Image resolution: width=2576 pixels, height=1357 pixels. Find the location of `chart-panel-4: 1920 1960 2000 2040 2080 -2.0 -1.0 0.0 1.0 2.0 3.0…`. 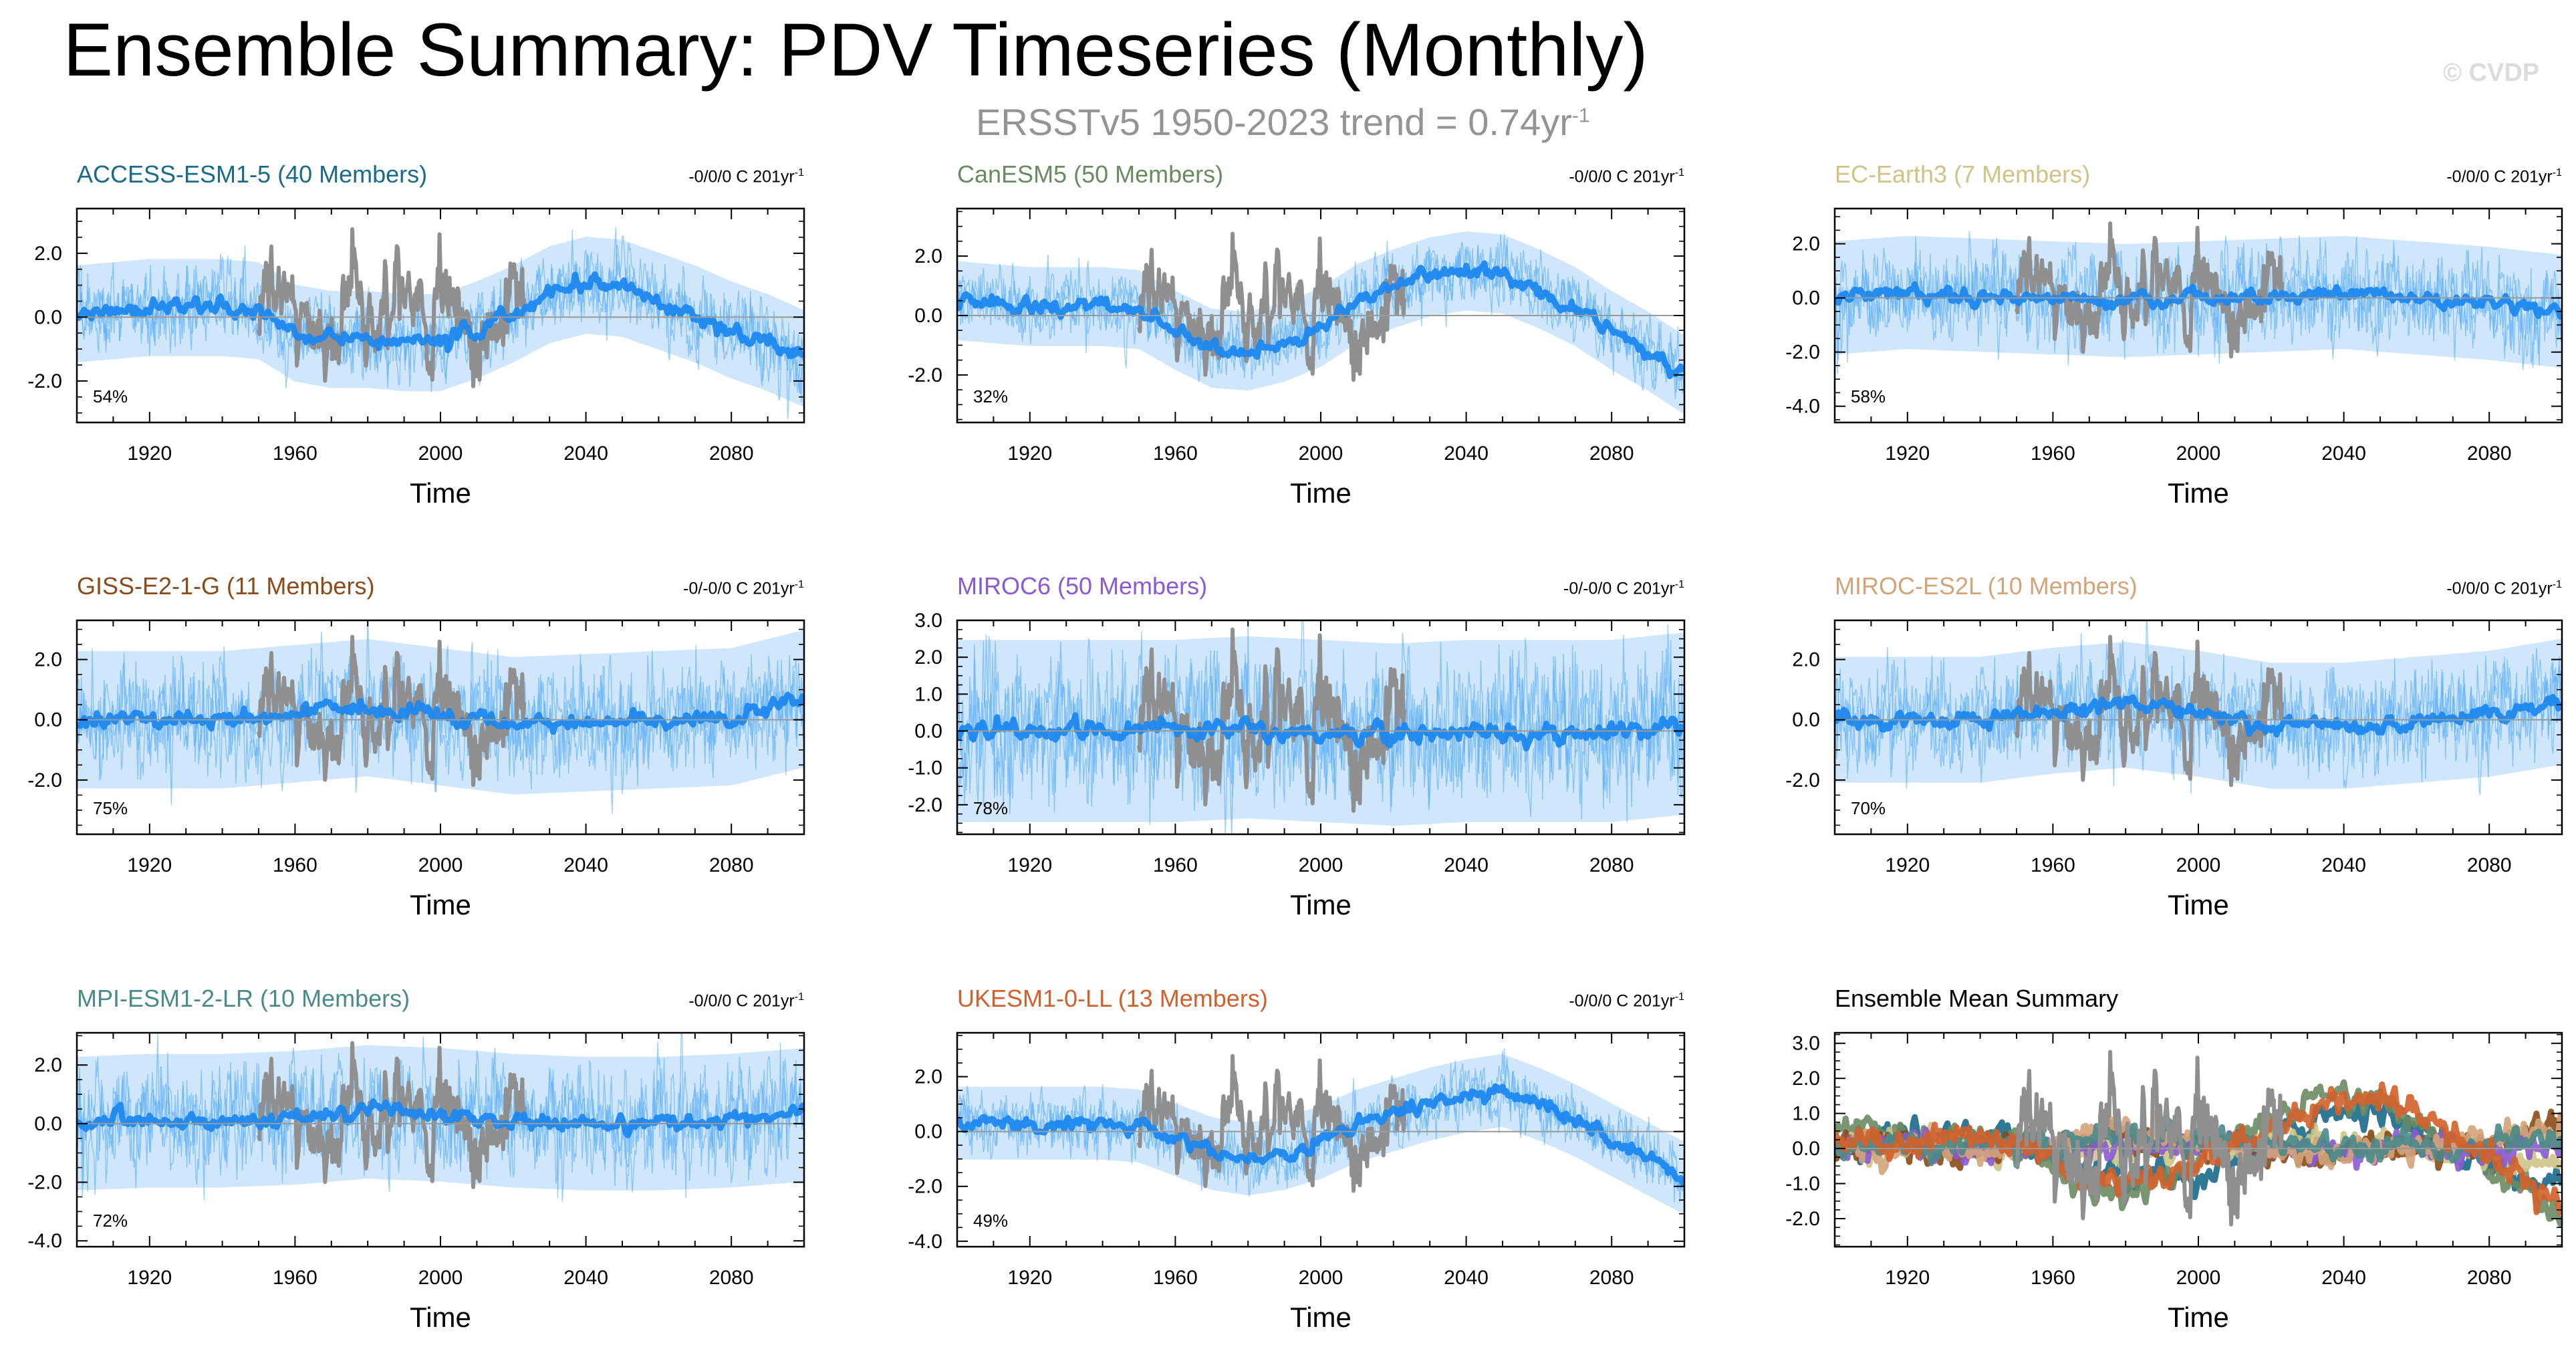

chart-panel-4: 1920 1960 2000 2040 2080 -2.0 -1.0 0.0 1.0 2.0 3.0… is located at coordinates (1297, 765).